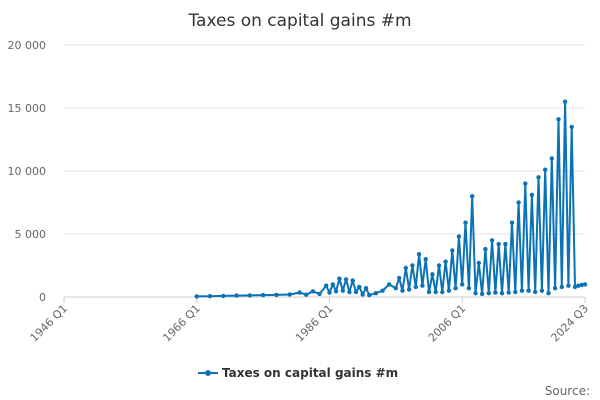 The image size is (600, 400). What do you see at coordinates (27, 108) in the screenshot?
I see `y-tick-label: 15 000` at bounding box center [27, 108].